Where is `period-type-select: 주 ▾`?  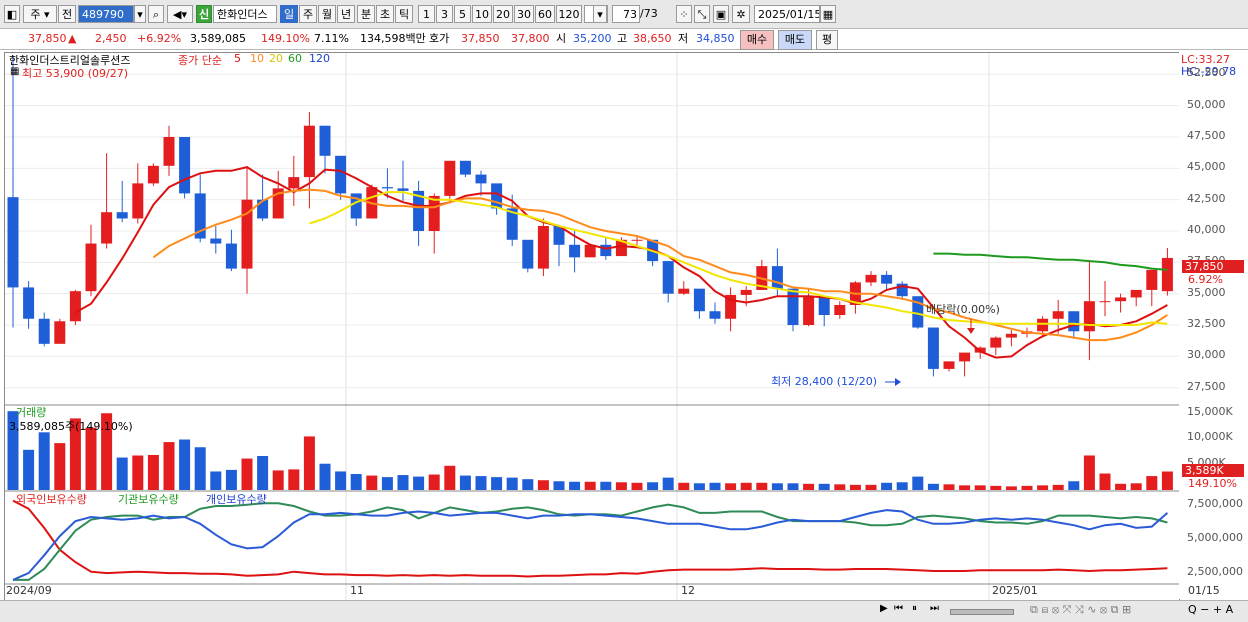
period-type-select: 주 ▾ is located at coordinates (40, 14).